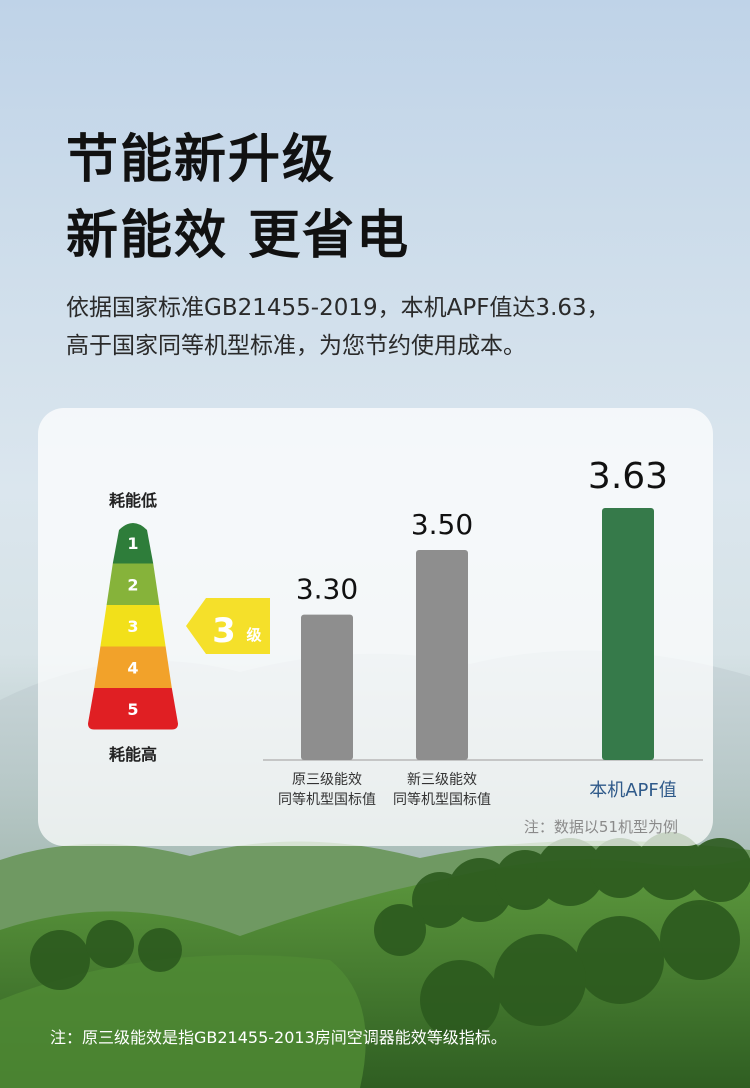 This screenshot has width=750, height=1088. Describe the element at coordinates (327, 589) in the screenshot. I see `bar-value-label-1: 3.30` at that location.